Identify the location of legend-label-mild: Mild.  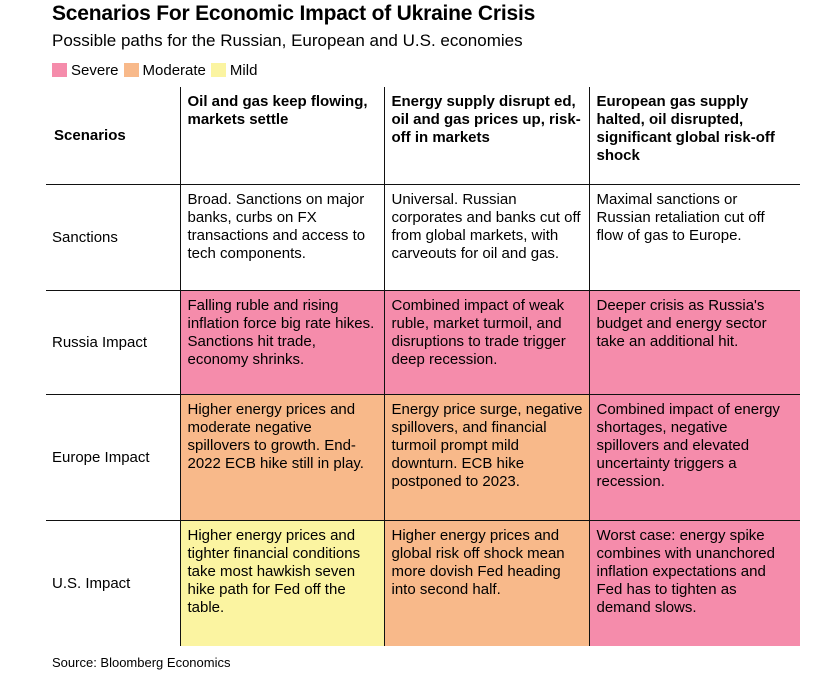
(243, 70).